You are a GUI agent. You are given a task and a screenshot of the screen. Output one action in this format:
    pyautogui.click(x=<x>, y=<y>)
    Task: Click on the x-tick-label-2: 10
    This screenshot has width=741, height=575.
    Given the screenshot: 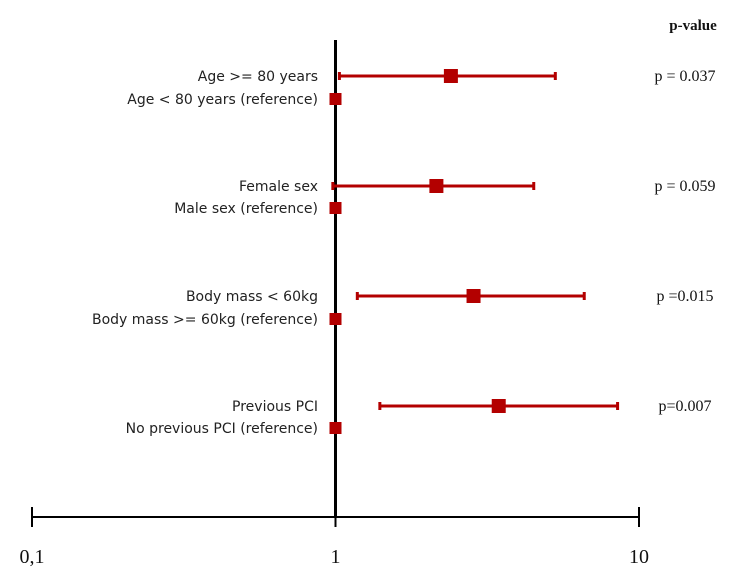 What is the action you would take?
    pyautogui.click(x=639, y=557)
    